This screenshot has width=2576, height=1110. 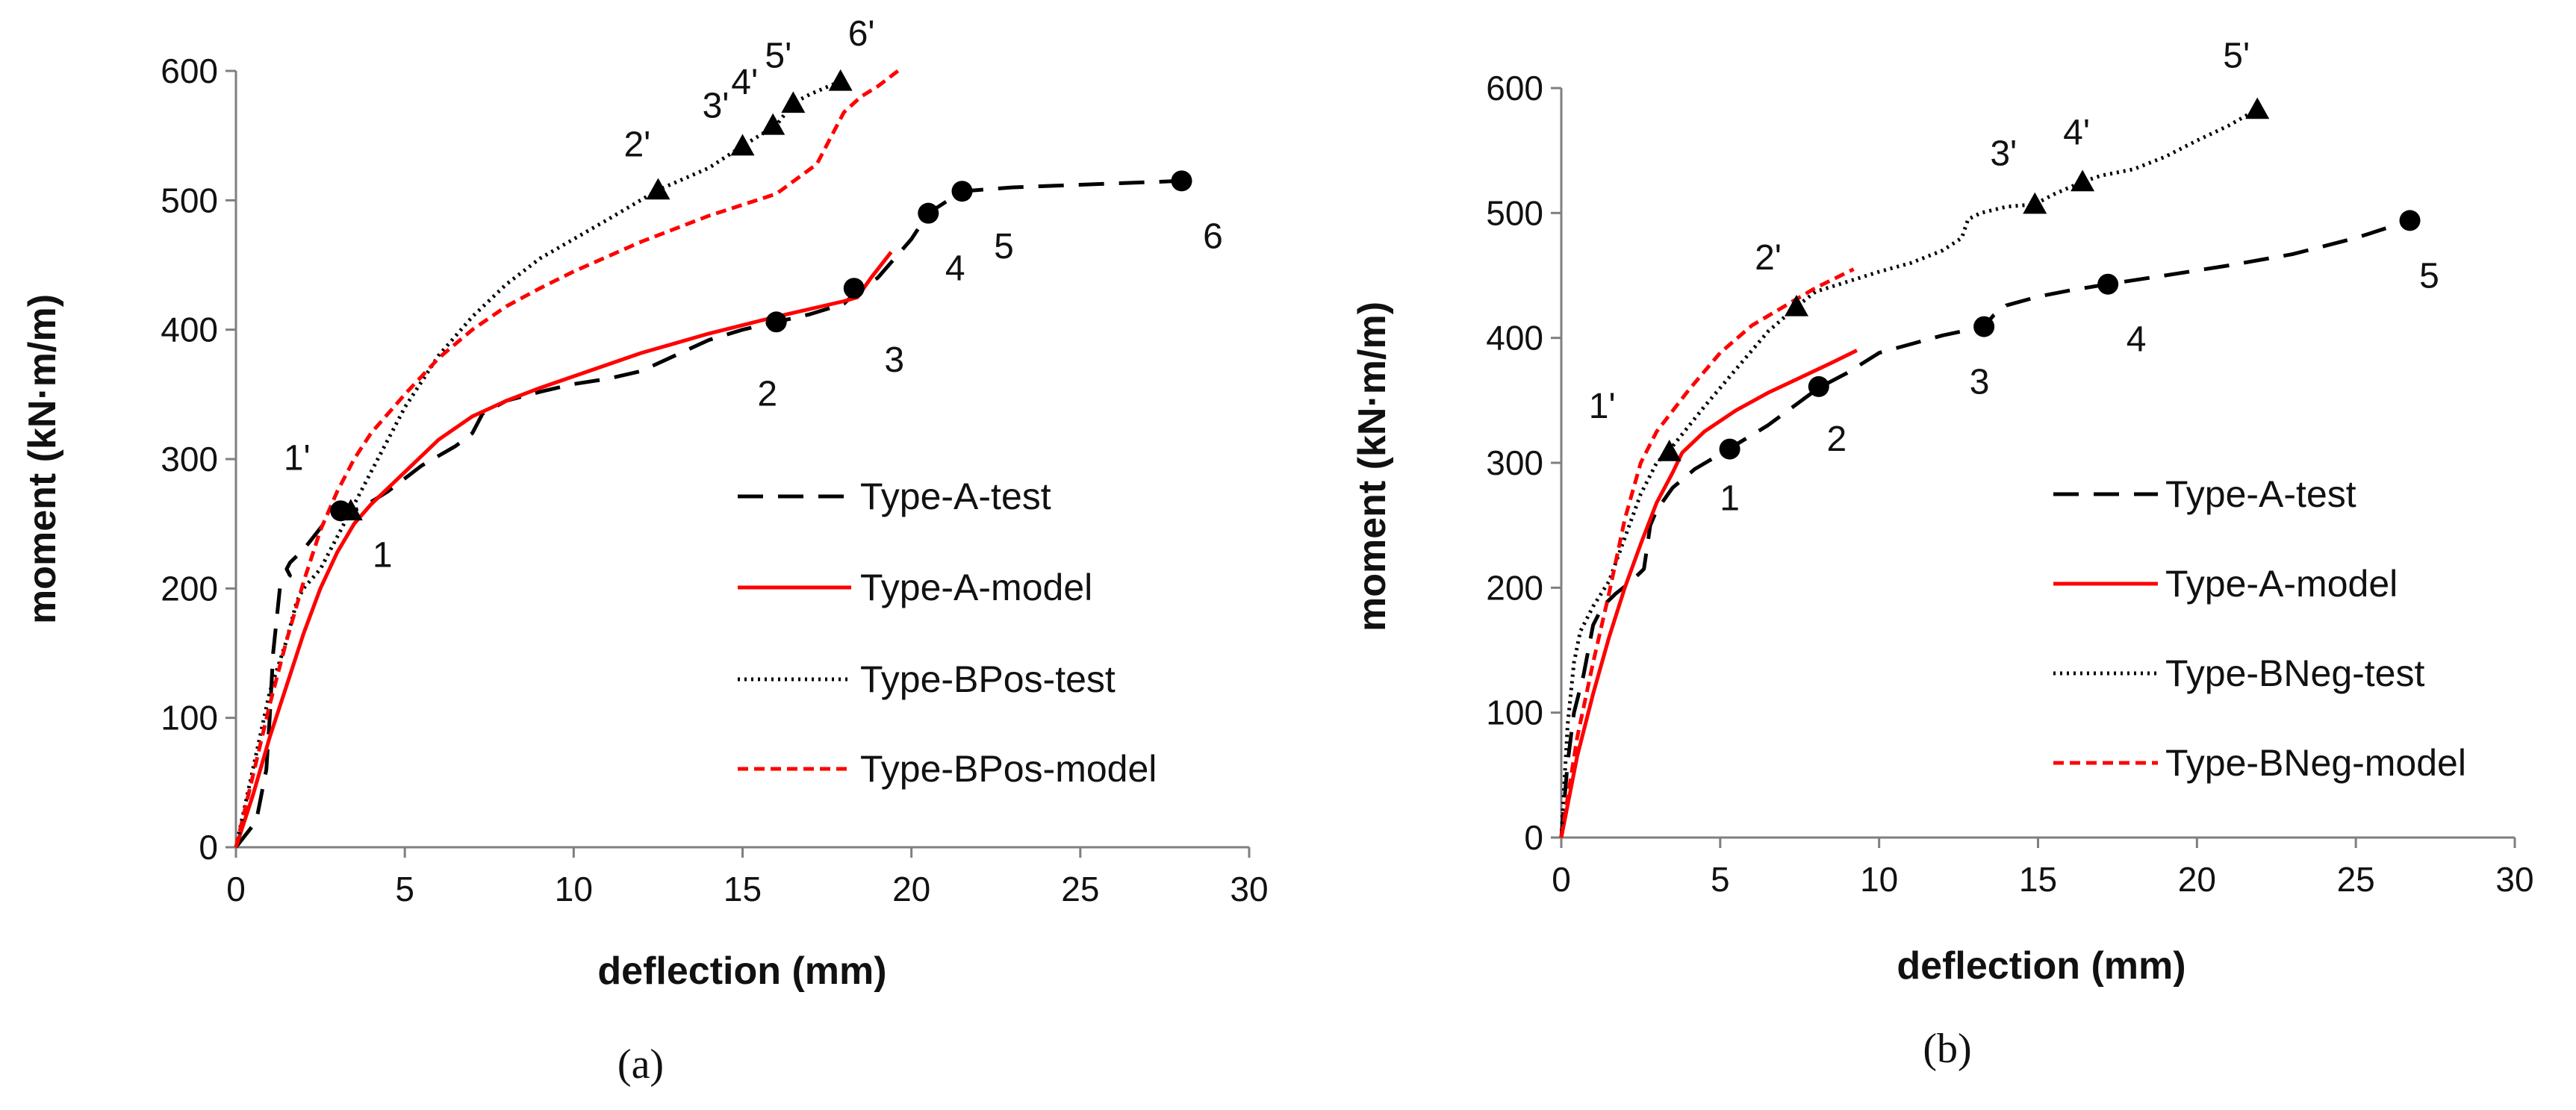 I want to click on chart-b-legend-label-type-bneg-model: Type-BNeg-model, so click(x=2315, y=763).